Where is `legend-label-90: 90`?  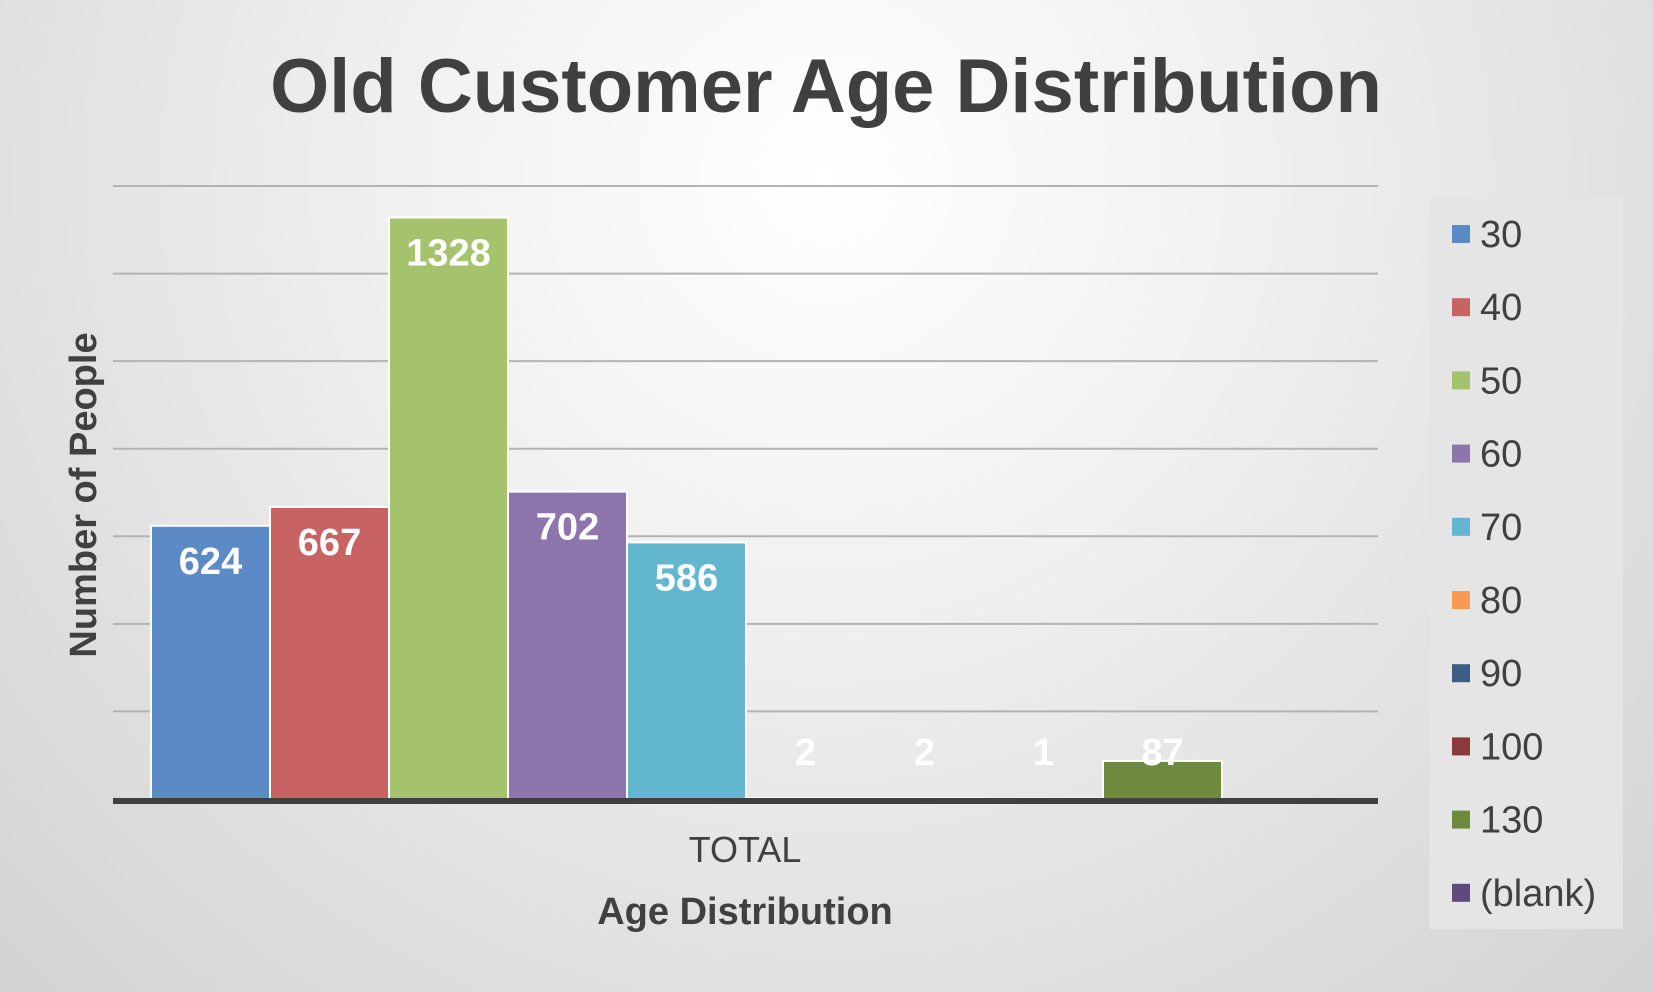
legend-label-90: 90 is located at coordinates (1501, 674).